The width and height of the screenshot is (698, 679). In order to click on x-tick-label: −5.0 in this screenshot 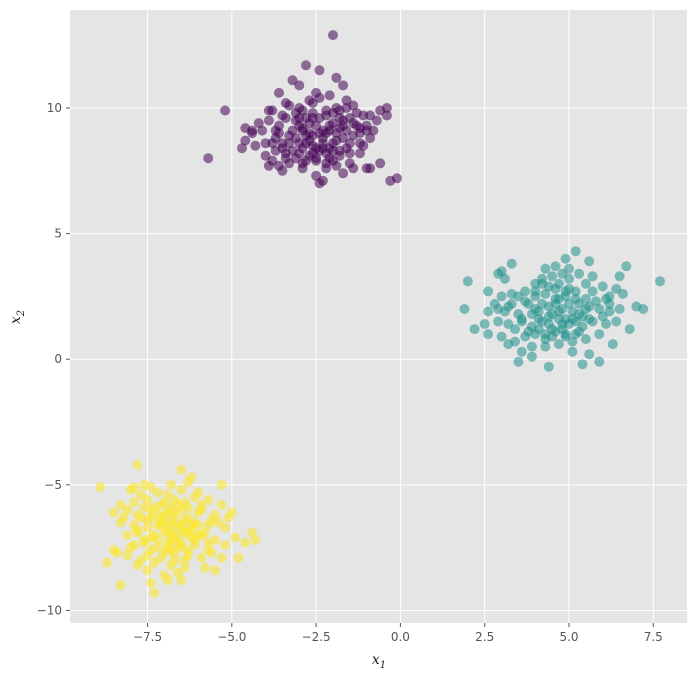, I will do `click(231, 637)`.